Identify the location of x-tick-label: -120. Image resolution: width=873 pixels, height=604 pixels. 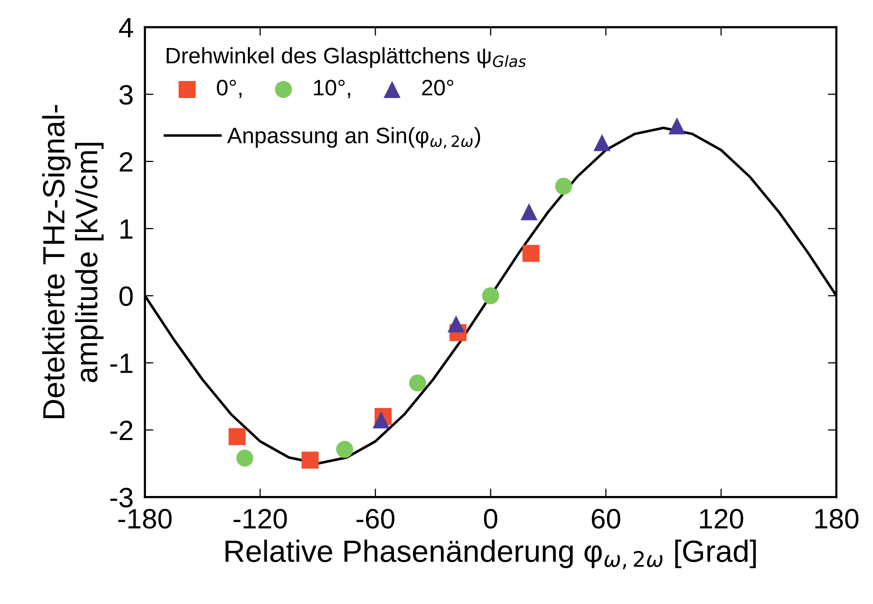
(260, 518).